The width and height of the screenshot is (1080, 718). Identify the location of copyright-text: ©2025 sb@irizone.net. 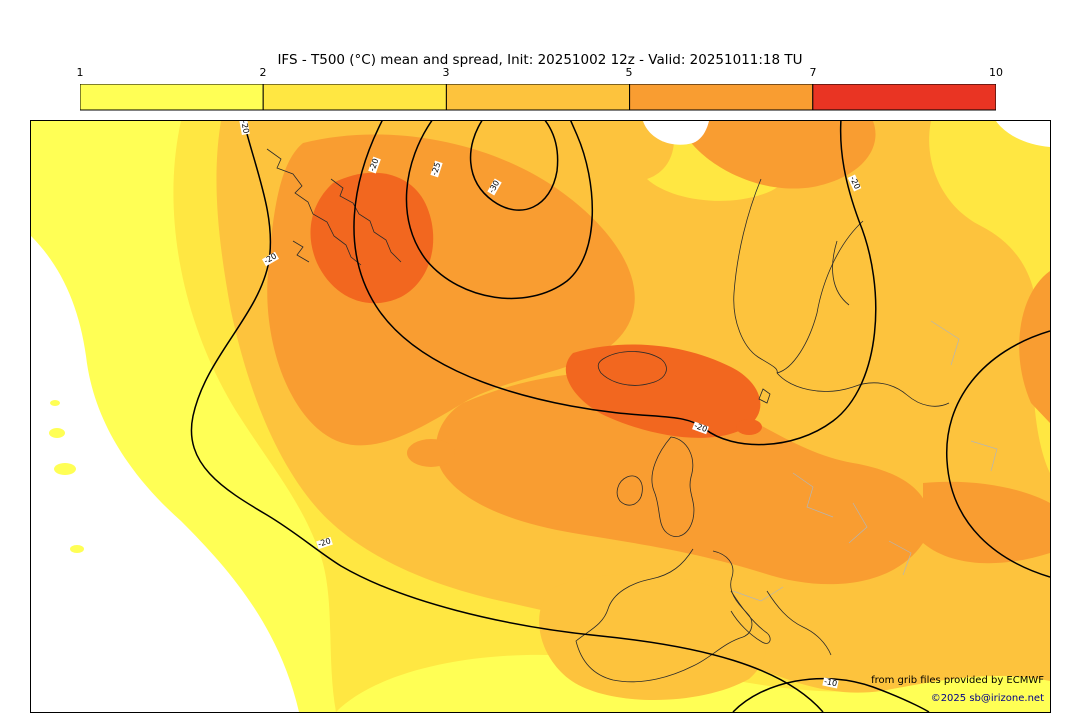
(987, 698).